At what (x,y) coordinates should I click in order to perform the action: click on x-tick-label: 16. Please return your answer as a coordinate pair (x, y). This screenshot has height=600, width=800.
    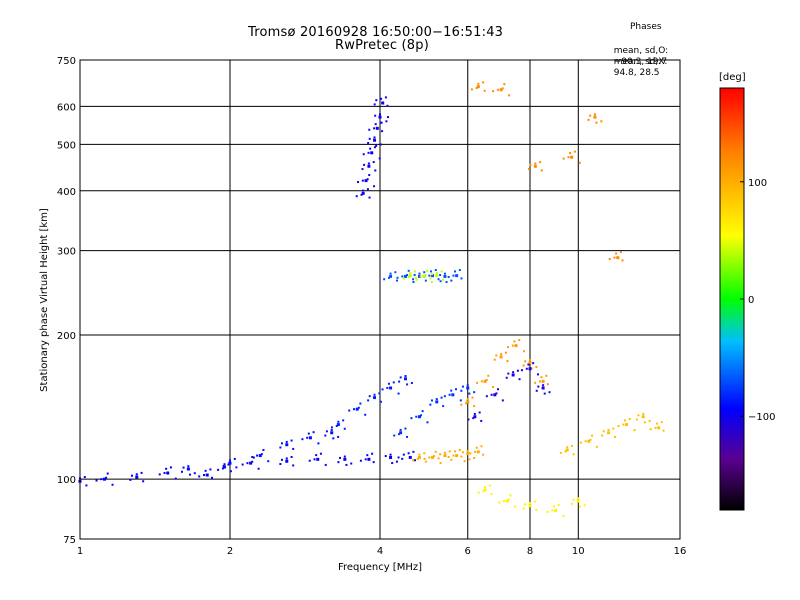
    Looking at the image, I should click on (680, 551).